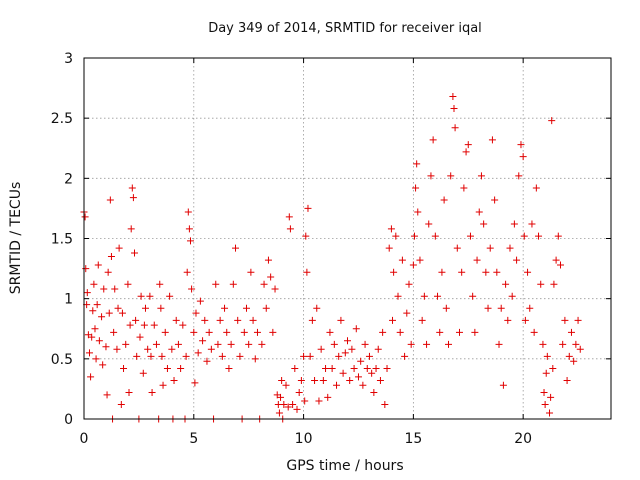 Image resolution: width=640 pixels, height=480 pixels. Describe the element at coordinates (62, 119) in the screenshot. I see `y-tick-label: 2.5` at that location.